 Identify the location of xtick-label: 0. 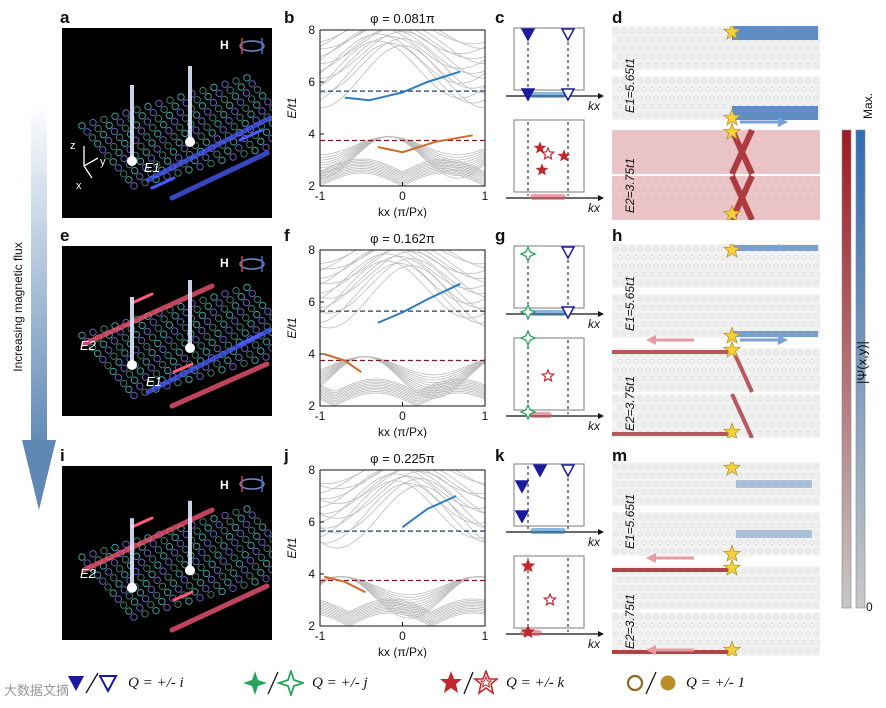
(402, 636).